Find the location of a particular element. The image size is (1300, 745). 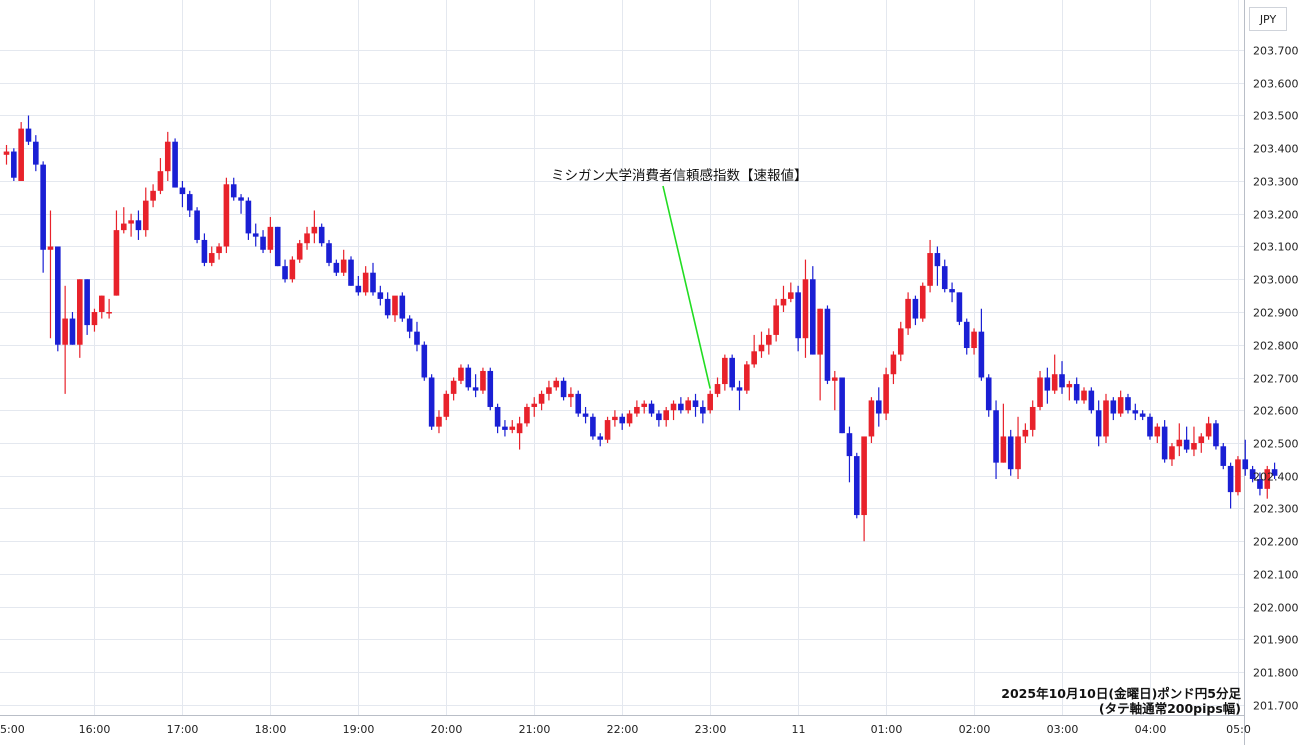

chart-caption-title: 2025年10月10日(金曜日)ポンド円5分足 is located at coordinates (1121, 693).